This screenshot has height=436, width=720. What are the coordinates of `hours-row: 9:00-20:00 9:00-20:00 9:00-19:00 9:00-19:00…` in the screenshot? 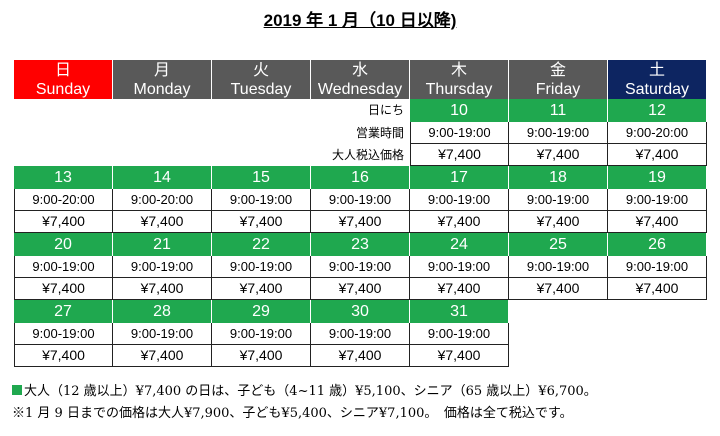 It's located at (361, 200).